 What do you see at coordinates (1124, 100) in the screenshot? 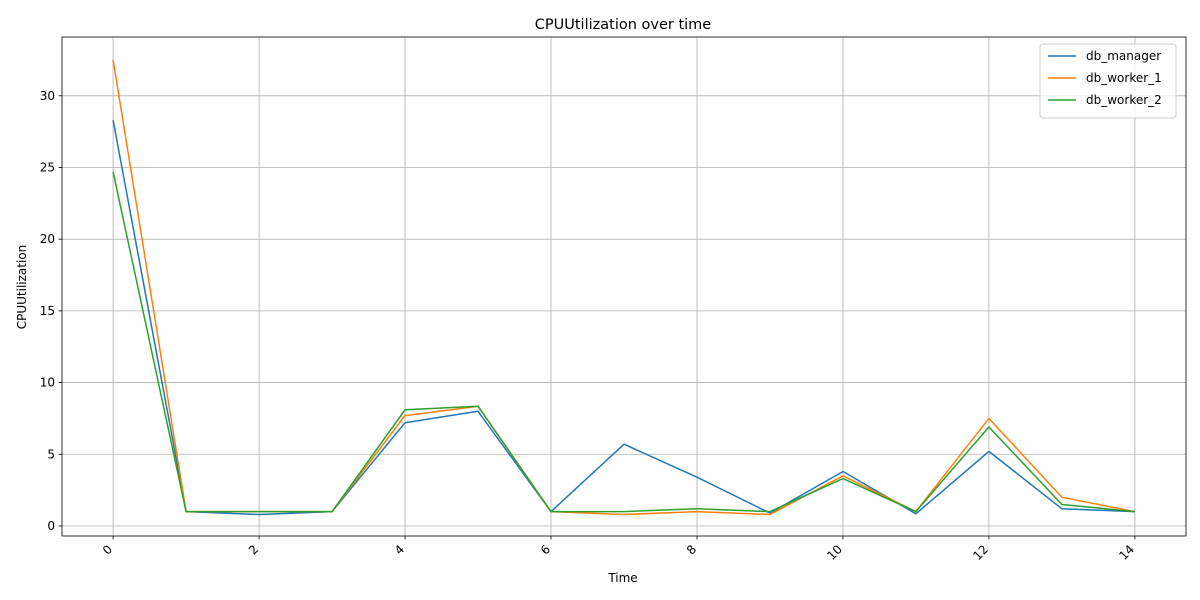
I see `legend-label: db_worker_2` at bounding box center [1124, 100].